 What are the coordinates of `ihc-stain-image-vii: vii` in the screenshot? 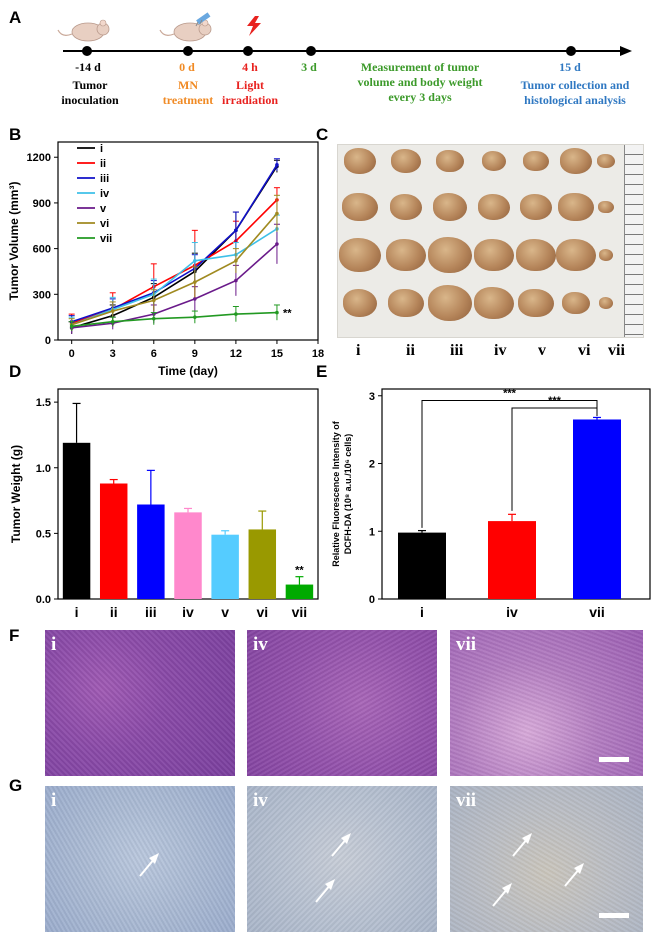 It's located at (546, 859).